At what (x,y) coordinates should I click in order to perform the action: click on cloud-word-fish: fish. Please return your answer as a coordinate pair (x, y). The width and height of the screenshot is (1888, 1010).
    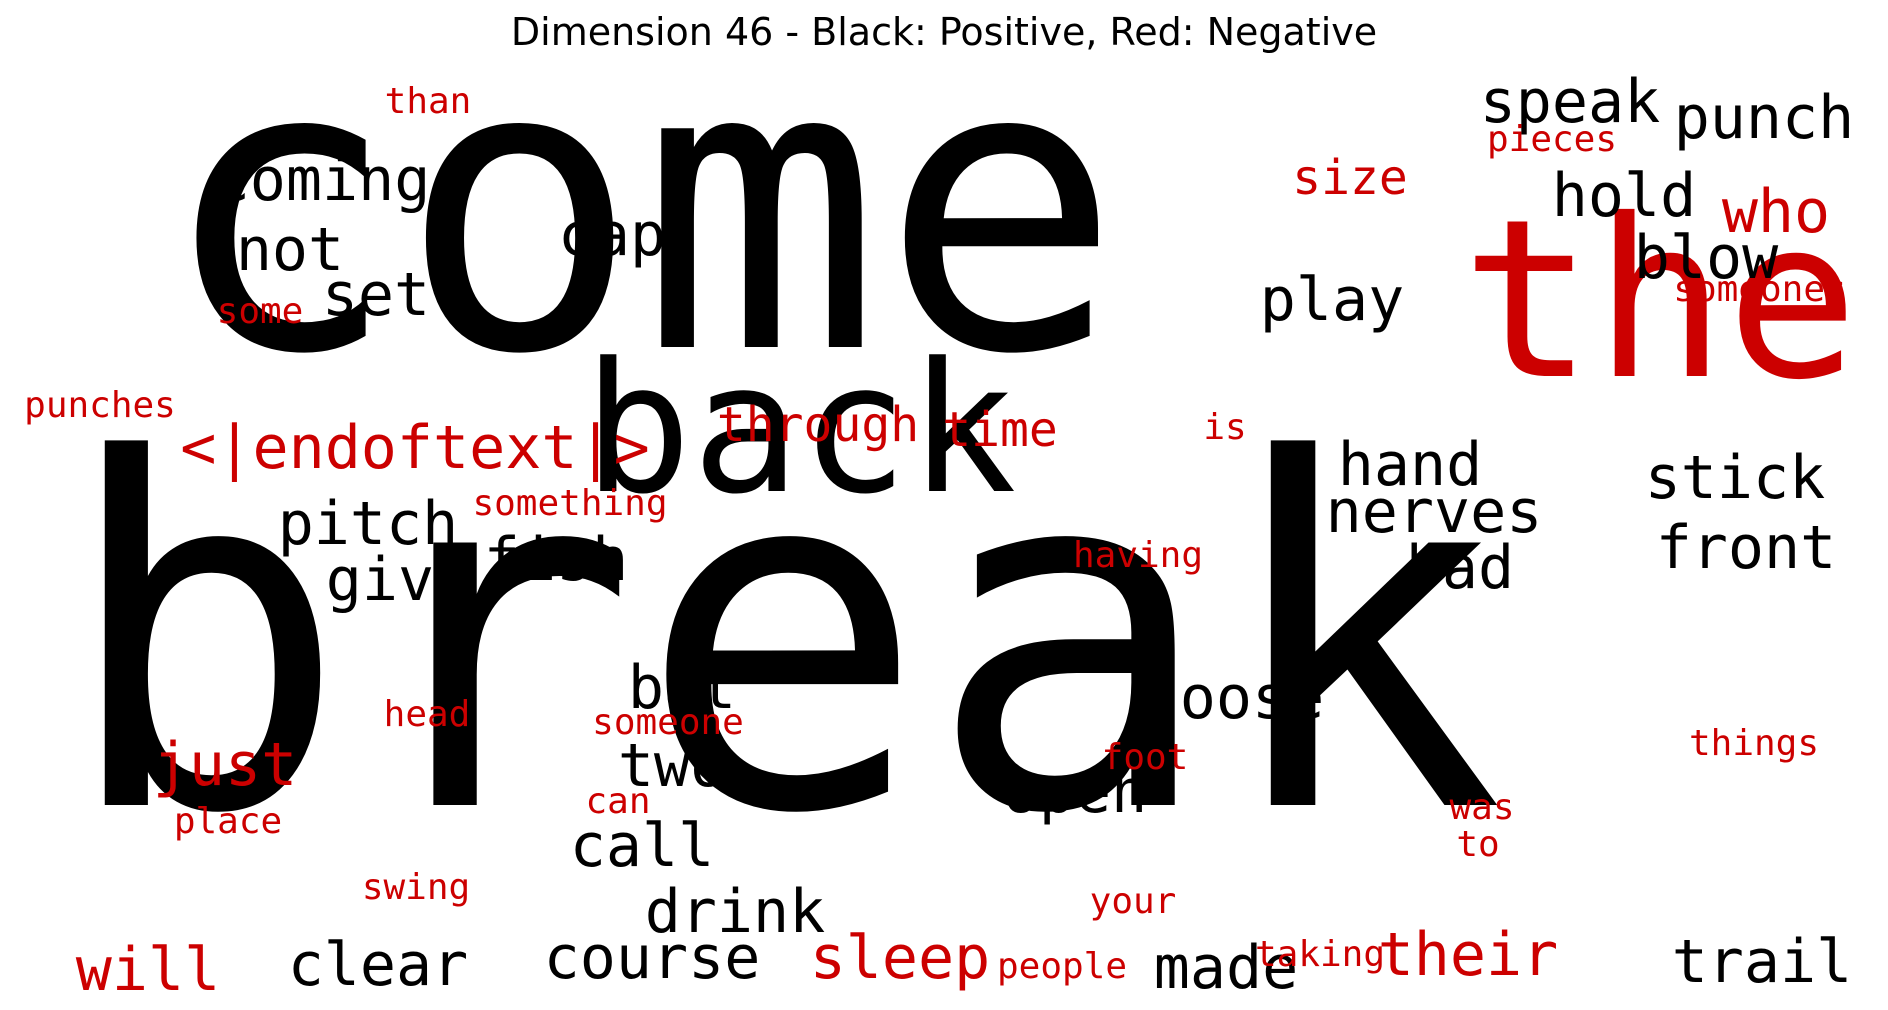
    Looking at the image, I should click on (556, 560).